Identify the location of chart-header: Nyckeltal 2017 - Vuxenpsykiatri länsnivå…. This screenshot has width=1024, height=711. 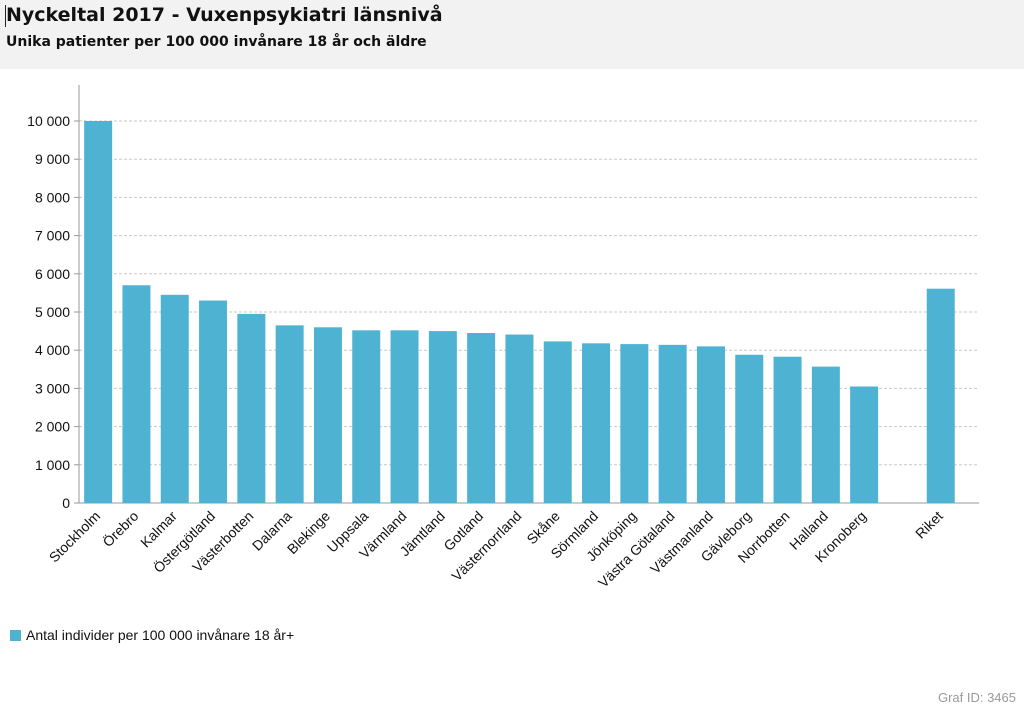
(512, 34).